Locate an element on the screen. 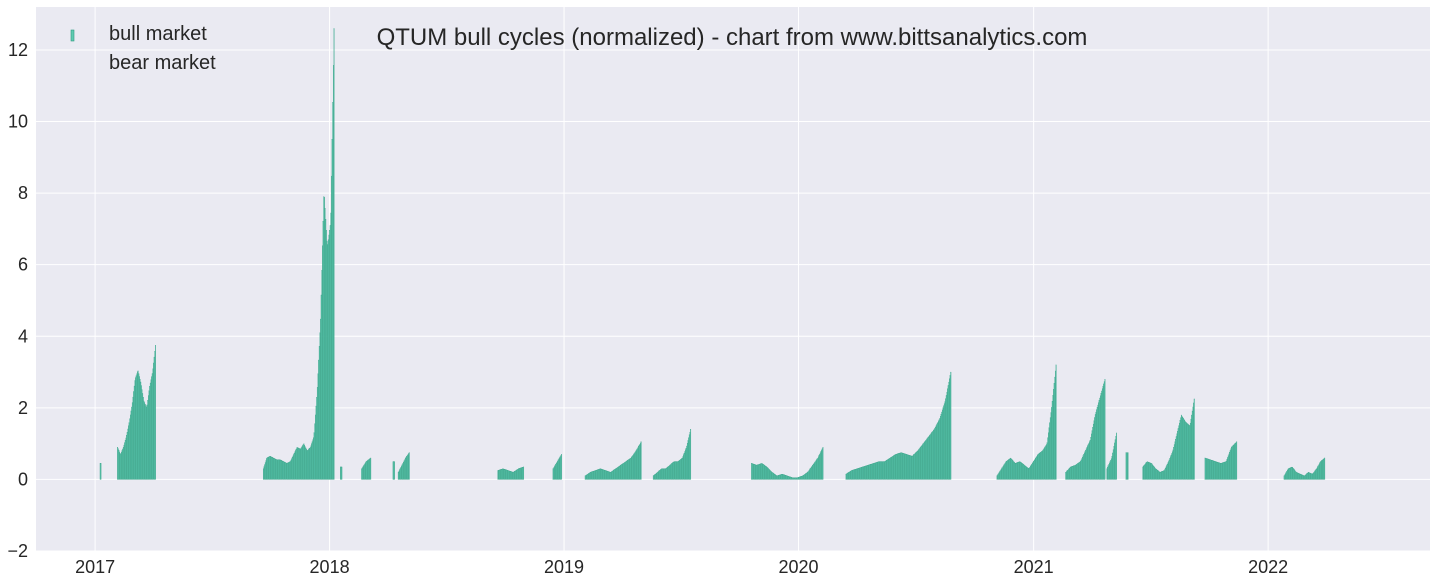  y-tick-label: −2 is located at coordinates (17, 551).